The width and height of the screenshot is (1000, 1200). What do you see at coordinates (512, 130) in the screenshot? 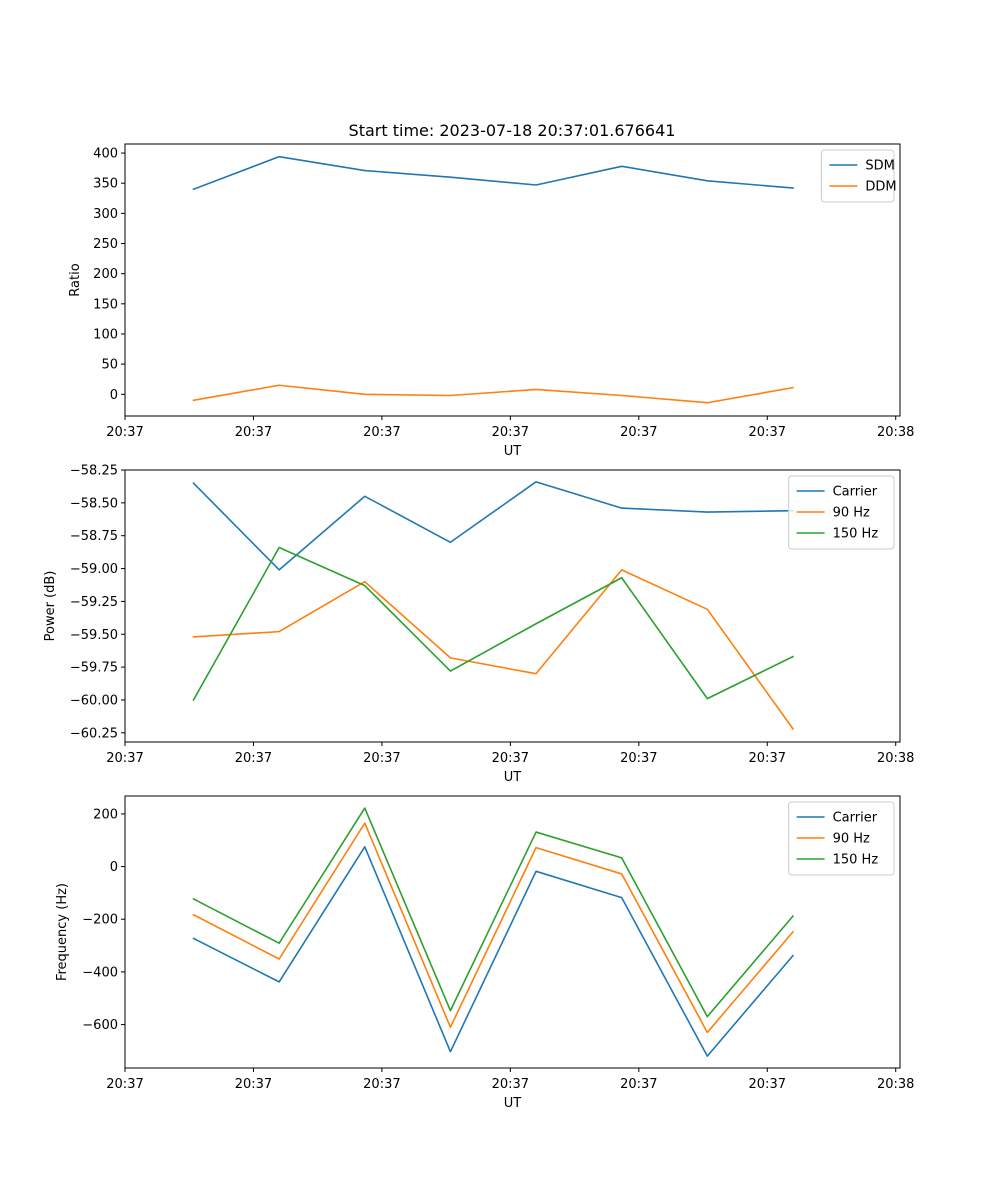
I see `chart-title: Start time: 2023-07-18 20:37:01.676641` at bounding box center [512, 130].